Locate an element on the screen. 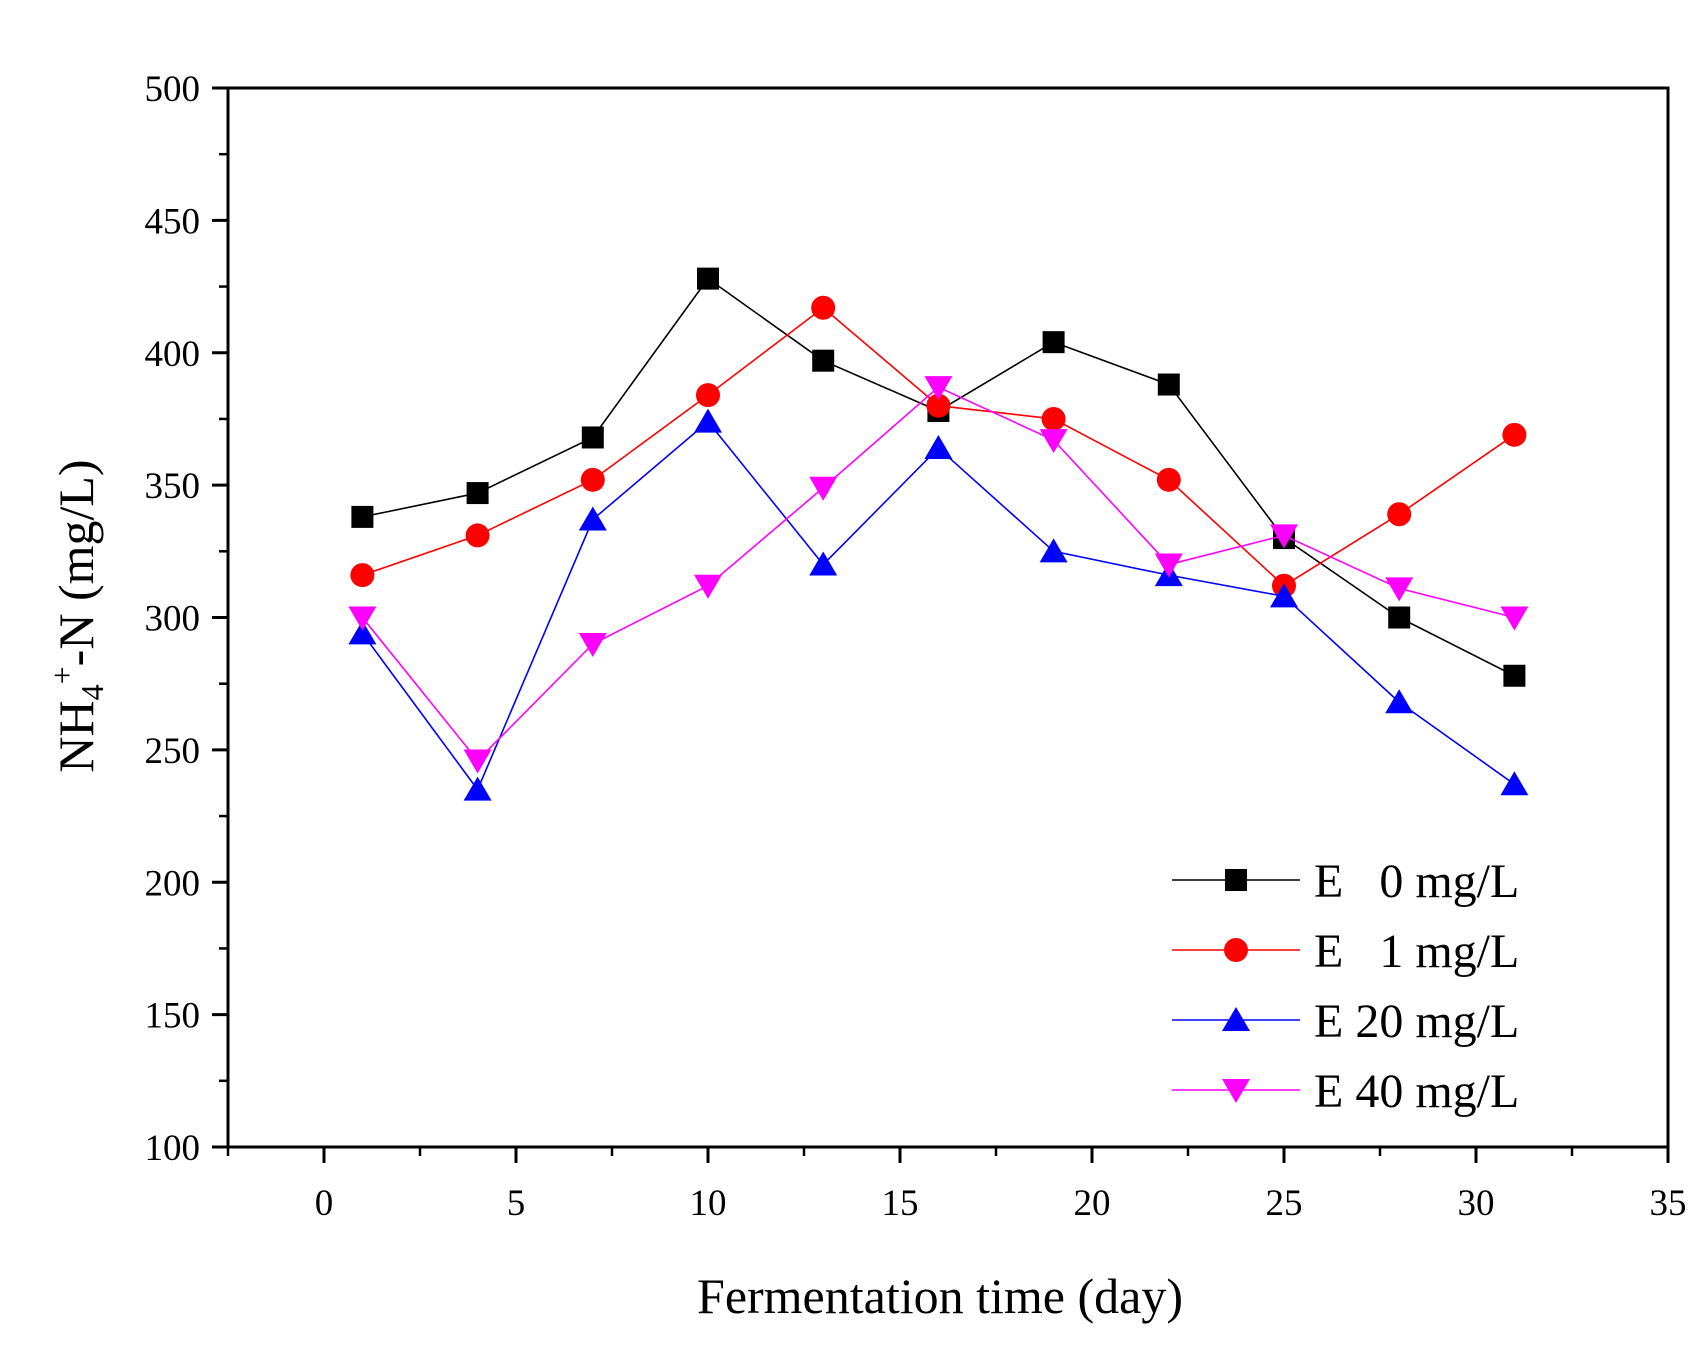  y-axis-title-base: NH is located at coordinates (76, 736).